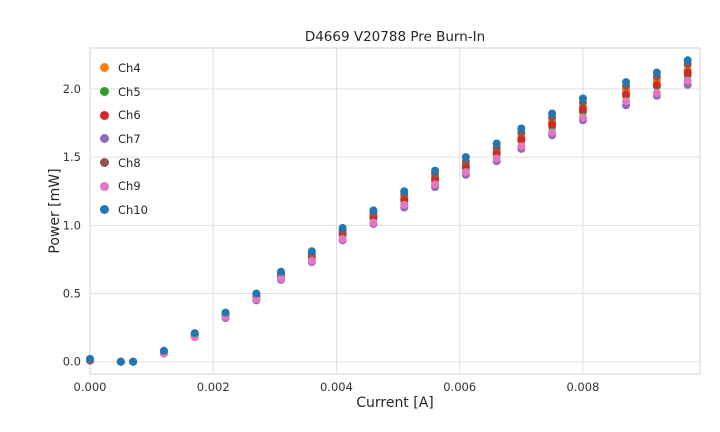 The height and width of the screenshot is (432, 720). Describe the element at coordinates (90, 387) in the screenshot. I see `x-tick-label: 0.000` at that location.